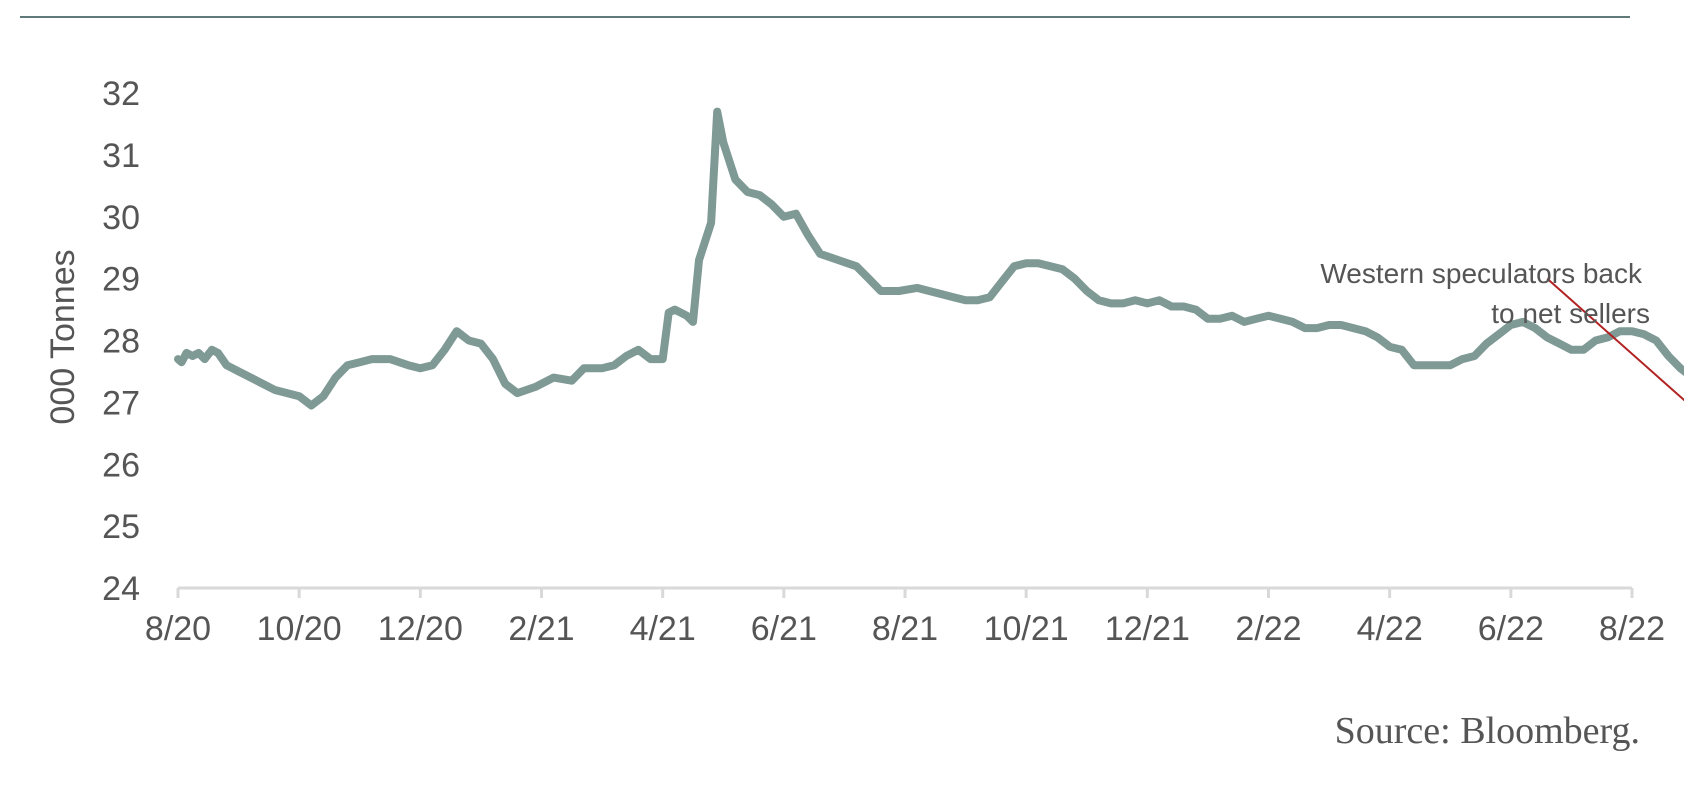  I want to click on x-tick-label: 10/20, so click(299, 629).